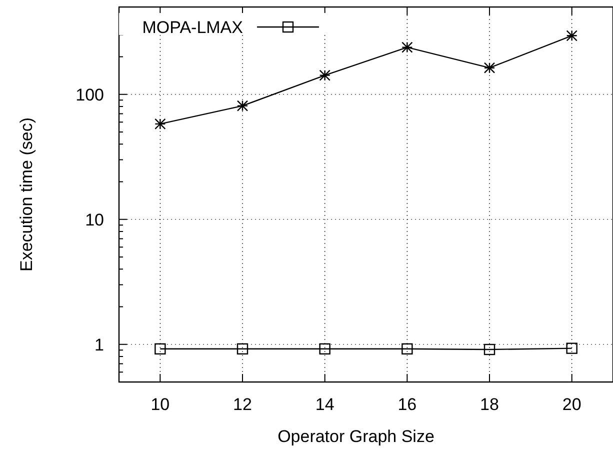 The width and height of the screenshot is (613, 455). What do you see at coordinates (94, 220) in the screenshot?
I see `y-tick-label: 10` at bounding box center [94, 220].